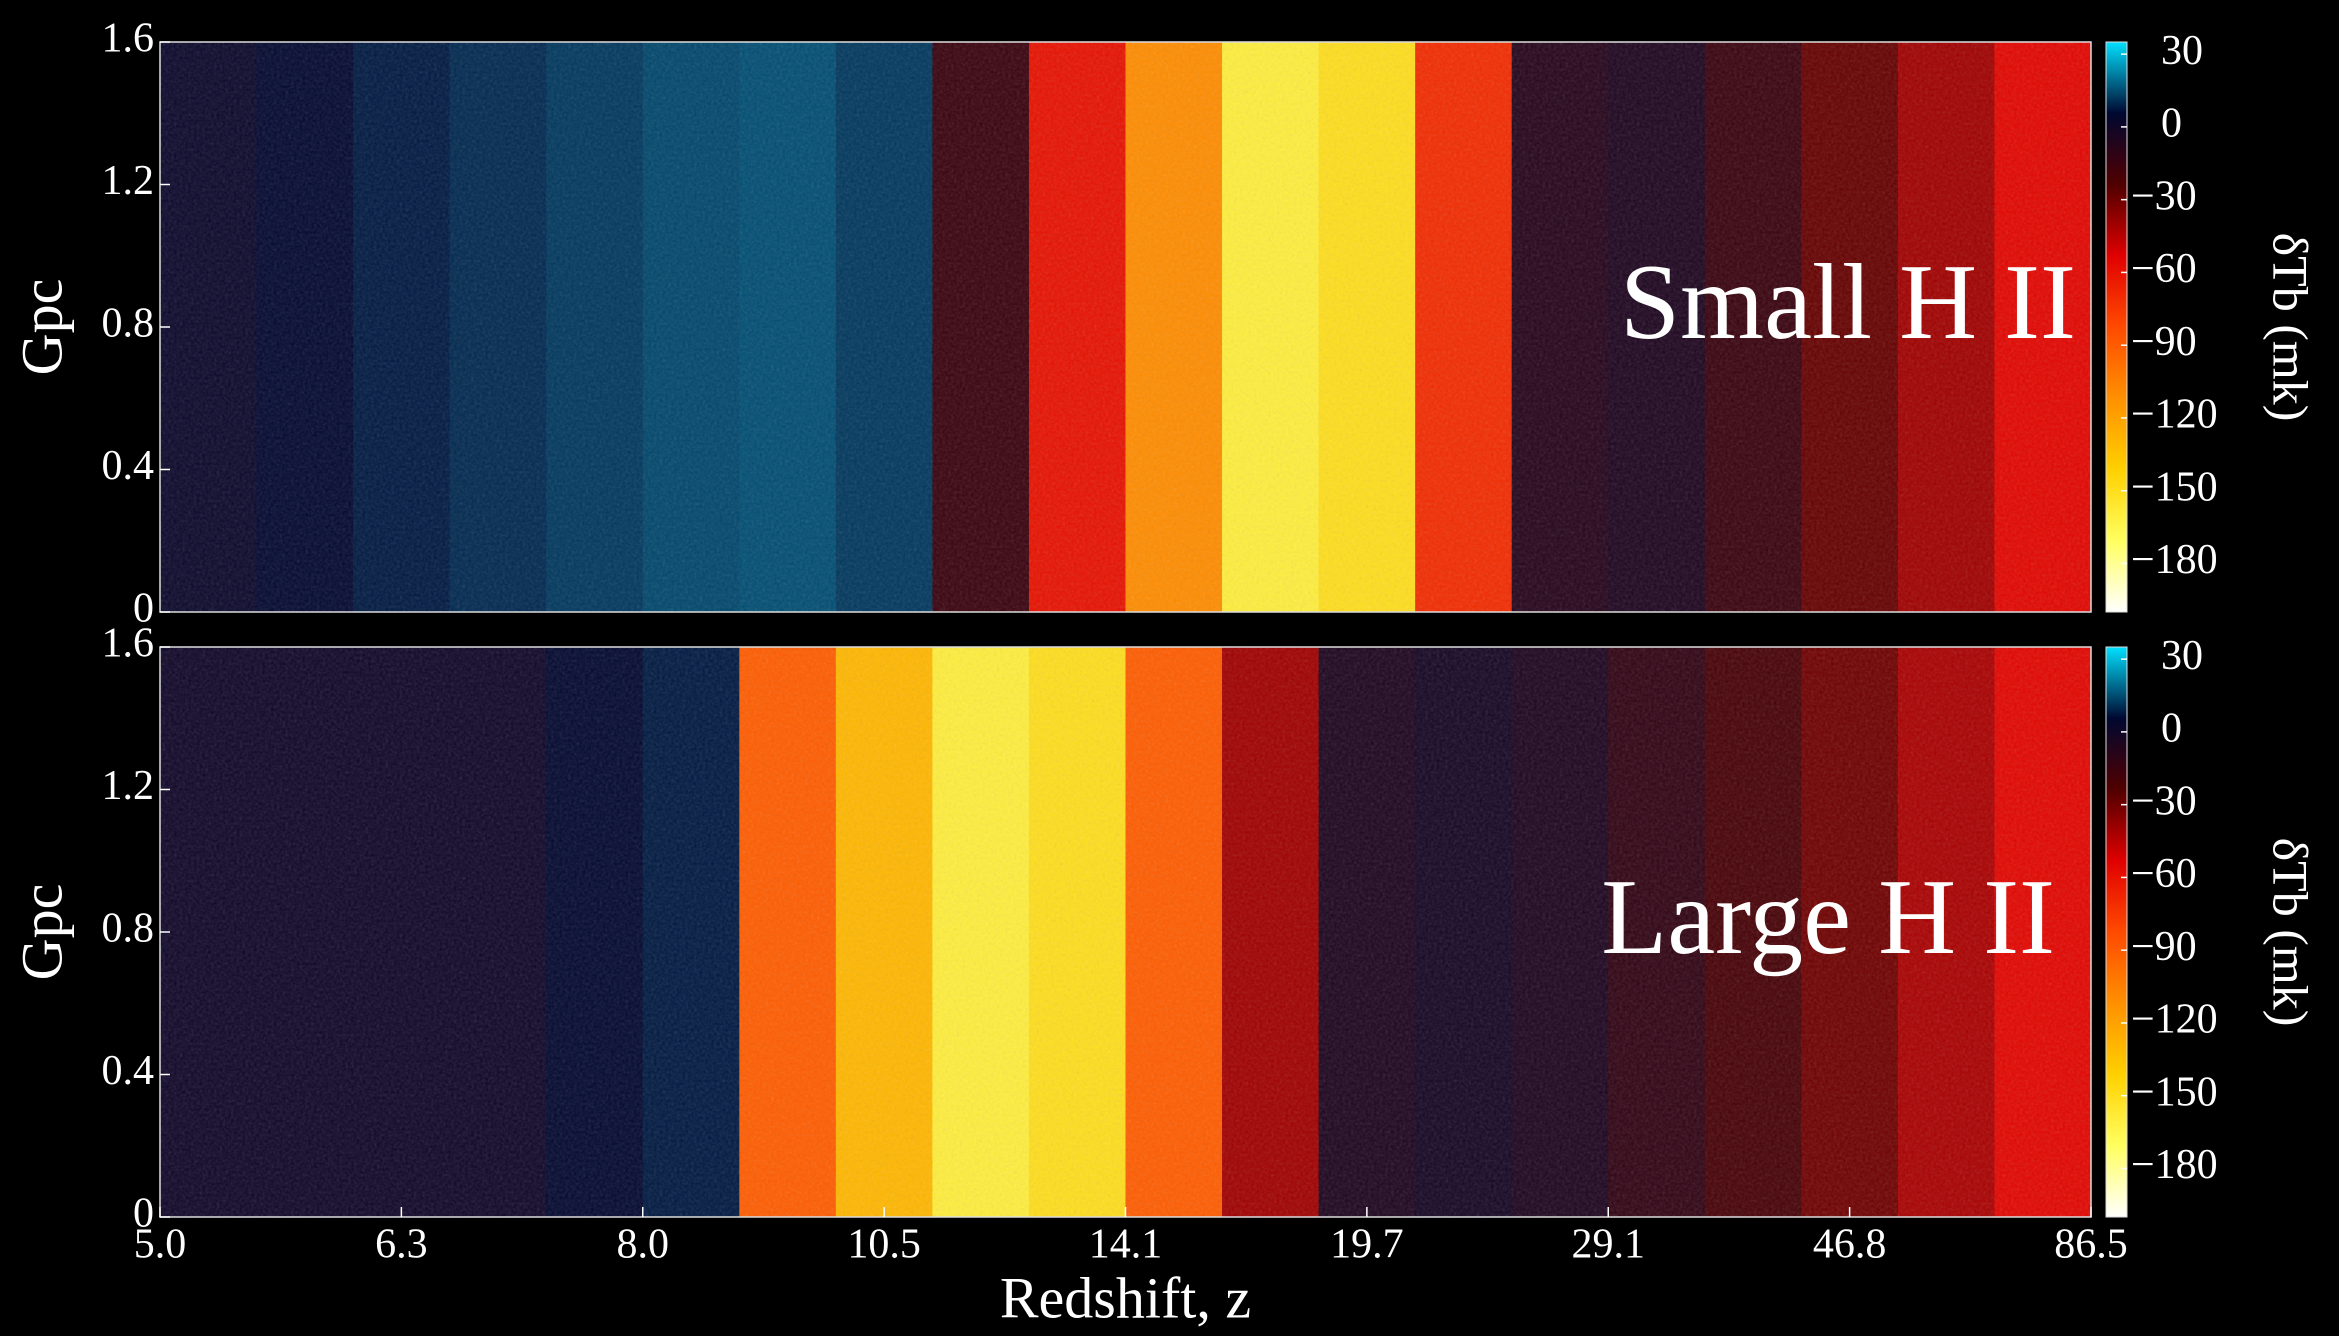  Describe the element at coordinates (1126, 1245) in the screenshot. I see `x-tick-label: 14.1` at that location.